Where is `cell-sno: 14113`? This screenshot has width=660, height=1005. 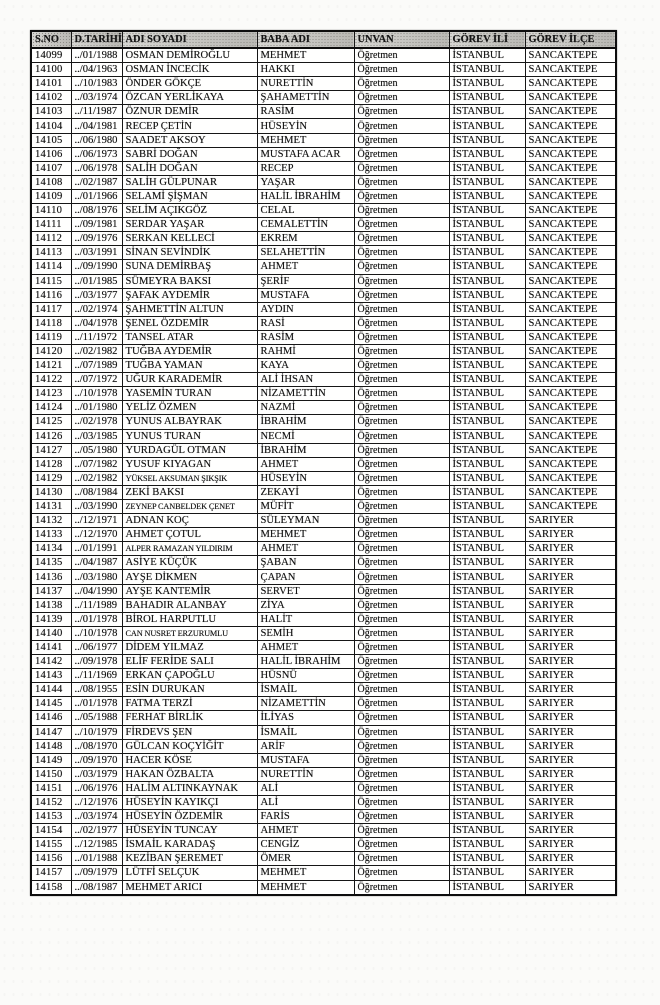
cell-sno: 14113 is located at coordinates (51, 253).